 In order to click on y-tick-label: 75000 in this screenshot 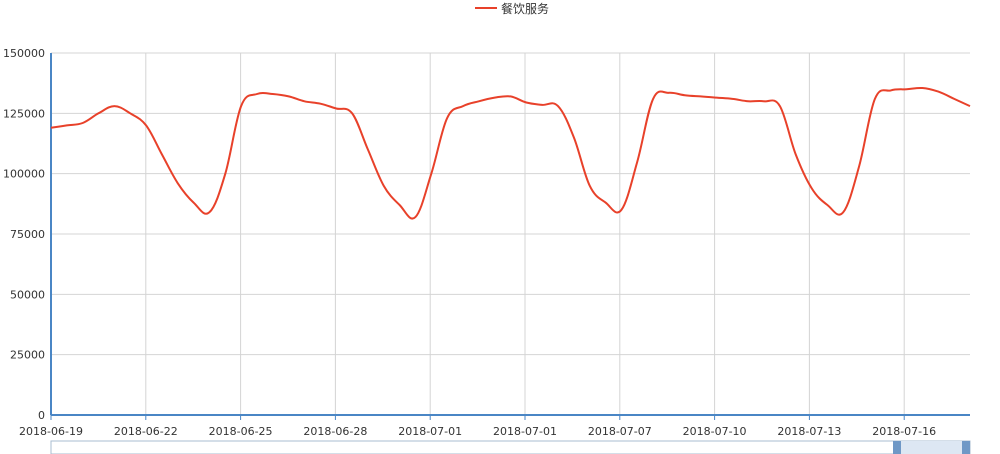, I will do `click(27, 234)`.